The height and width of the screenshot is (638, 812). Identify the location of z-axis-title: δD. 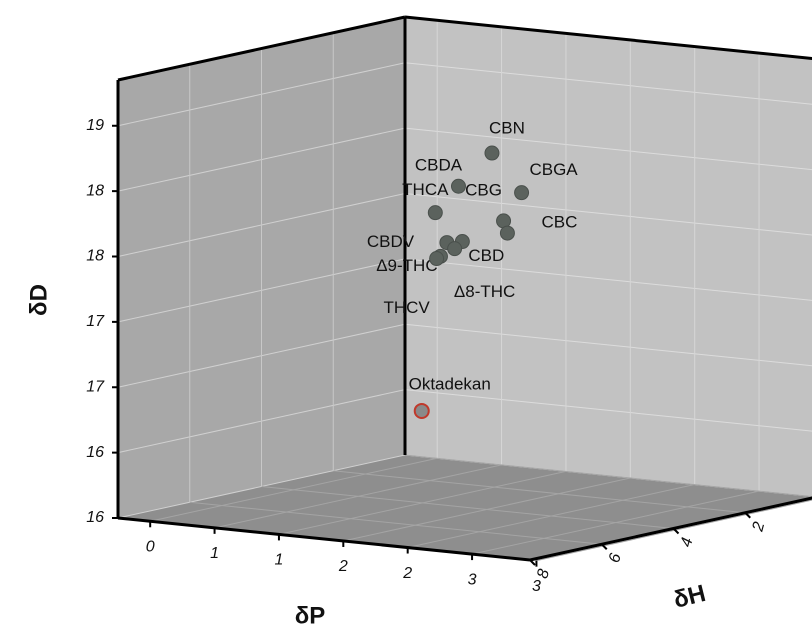
(38, 300).